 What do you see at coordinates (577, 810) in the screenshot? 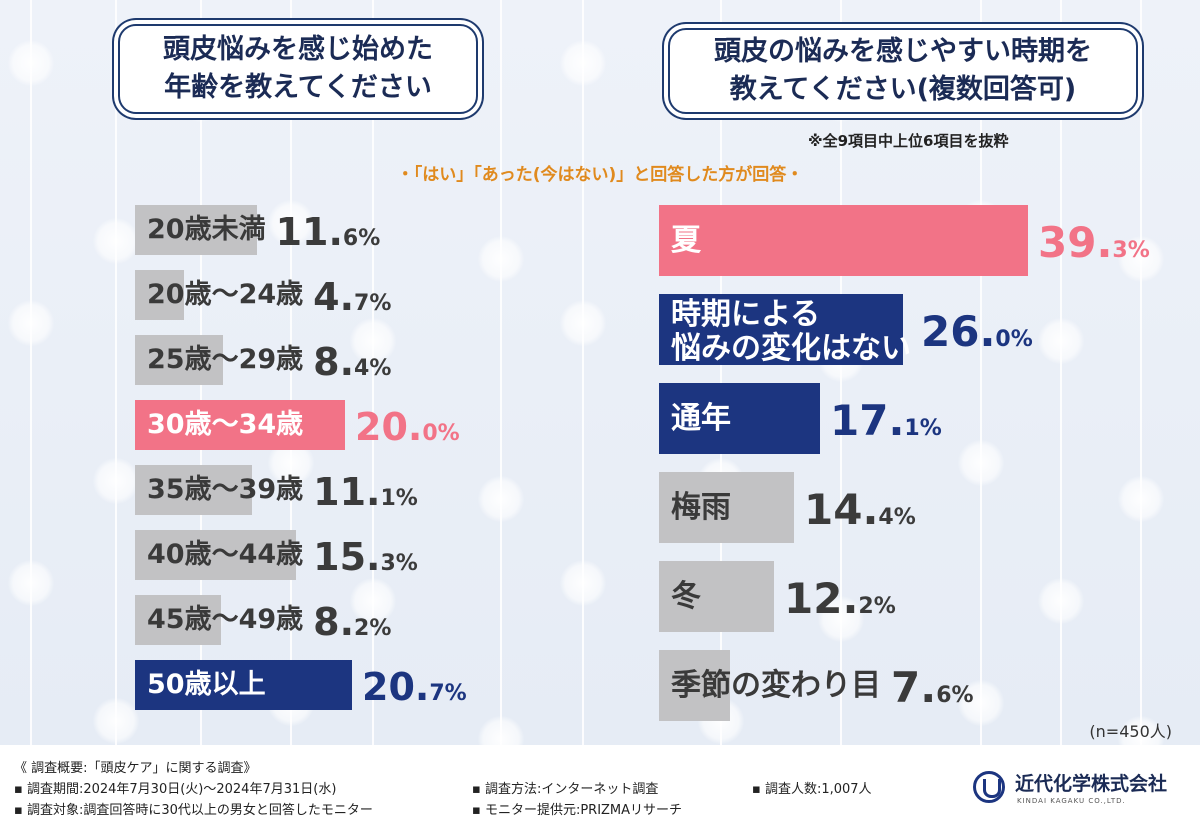
I see `monitor-provider: ▪ モニター提供元:PRIZMAリサーチ` at bounding box center [577, 810].